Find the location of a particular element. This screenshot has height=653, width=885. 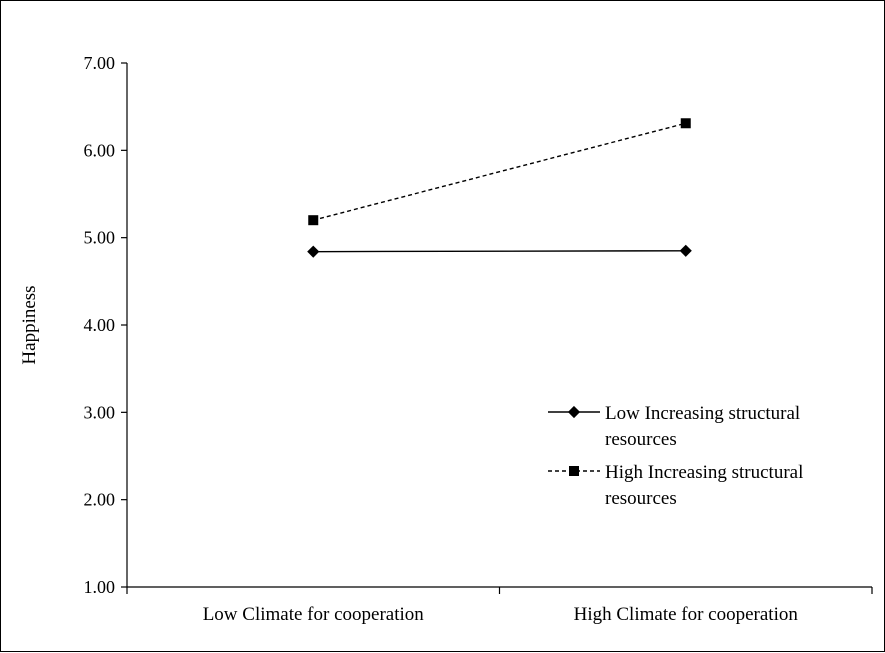

y-tick-label: 4.00 is located at coordinates (100, 325).